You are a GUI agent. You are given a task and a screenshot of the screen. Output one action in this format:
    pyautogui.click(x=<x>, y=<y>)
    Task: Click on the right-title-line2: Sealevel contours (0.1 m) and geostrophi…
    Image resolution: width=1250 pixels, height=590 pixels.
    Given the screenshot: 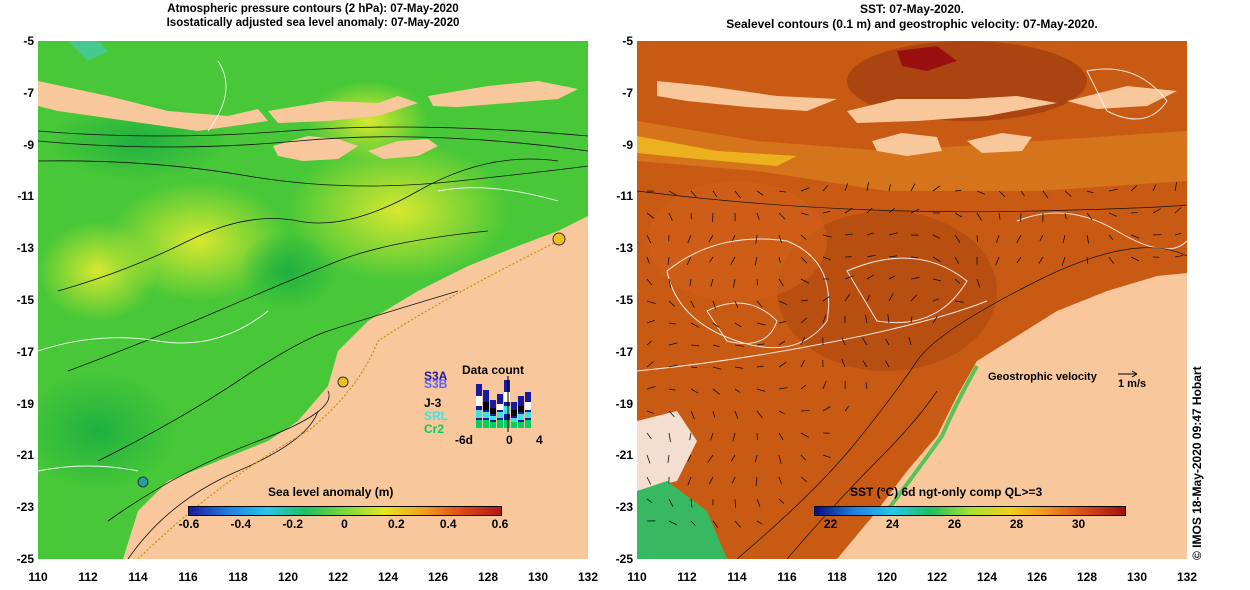 What is the action you would take?
    pyautogui.click(x=912, y=24)
    